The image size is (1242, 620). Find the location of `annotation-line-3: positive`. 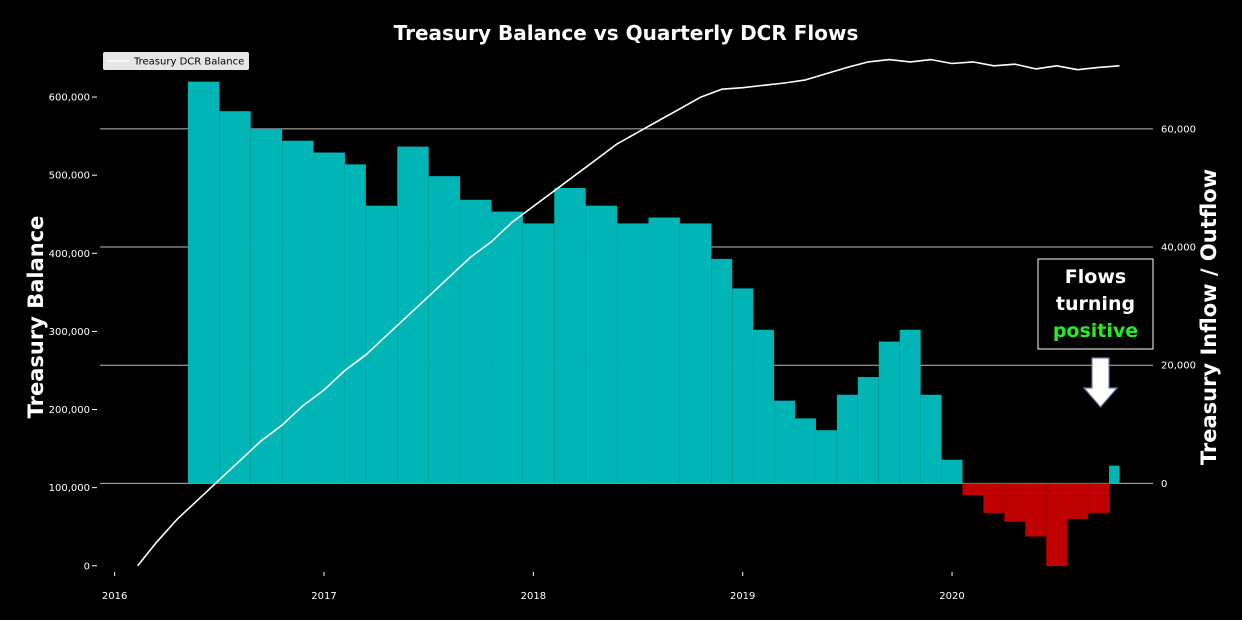

annotation-line-3: positive is located at coordinates (1095, 331).